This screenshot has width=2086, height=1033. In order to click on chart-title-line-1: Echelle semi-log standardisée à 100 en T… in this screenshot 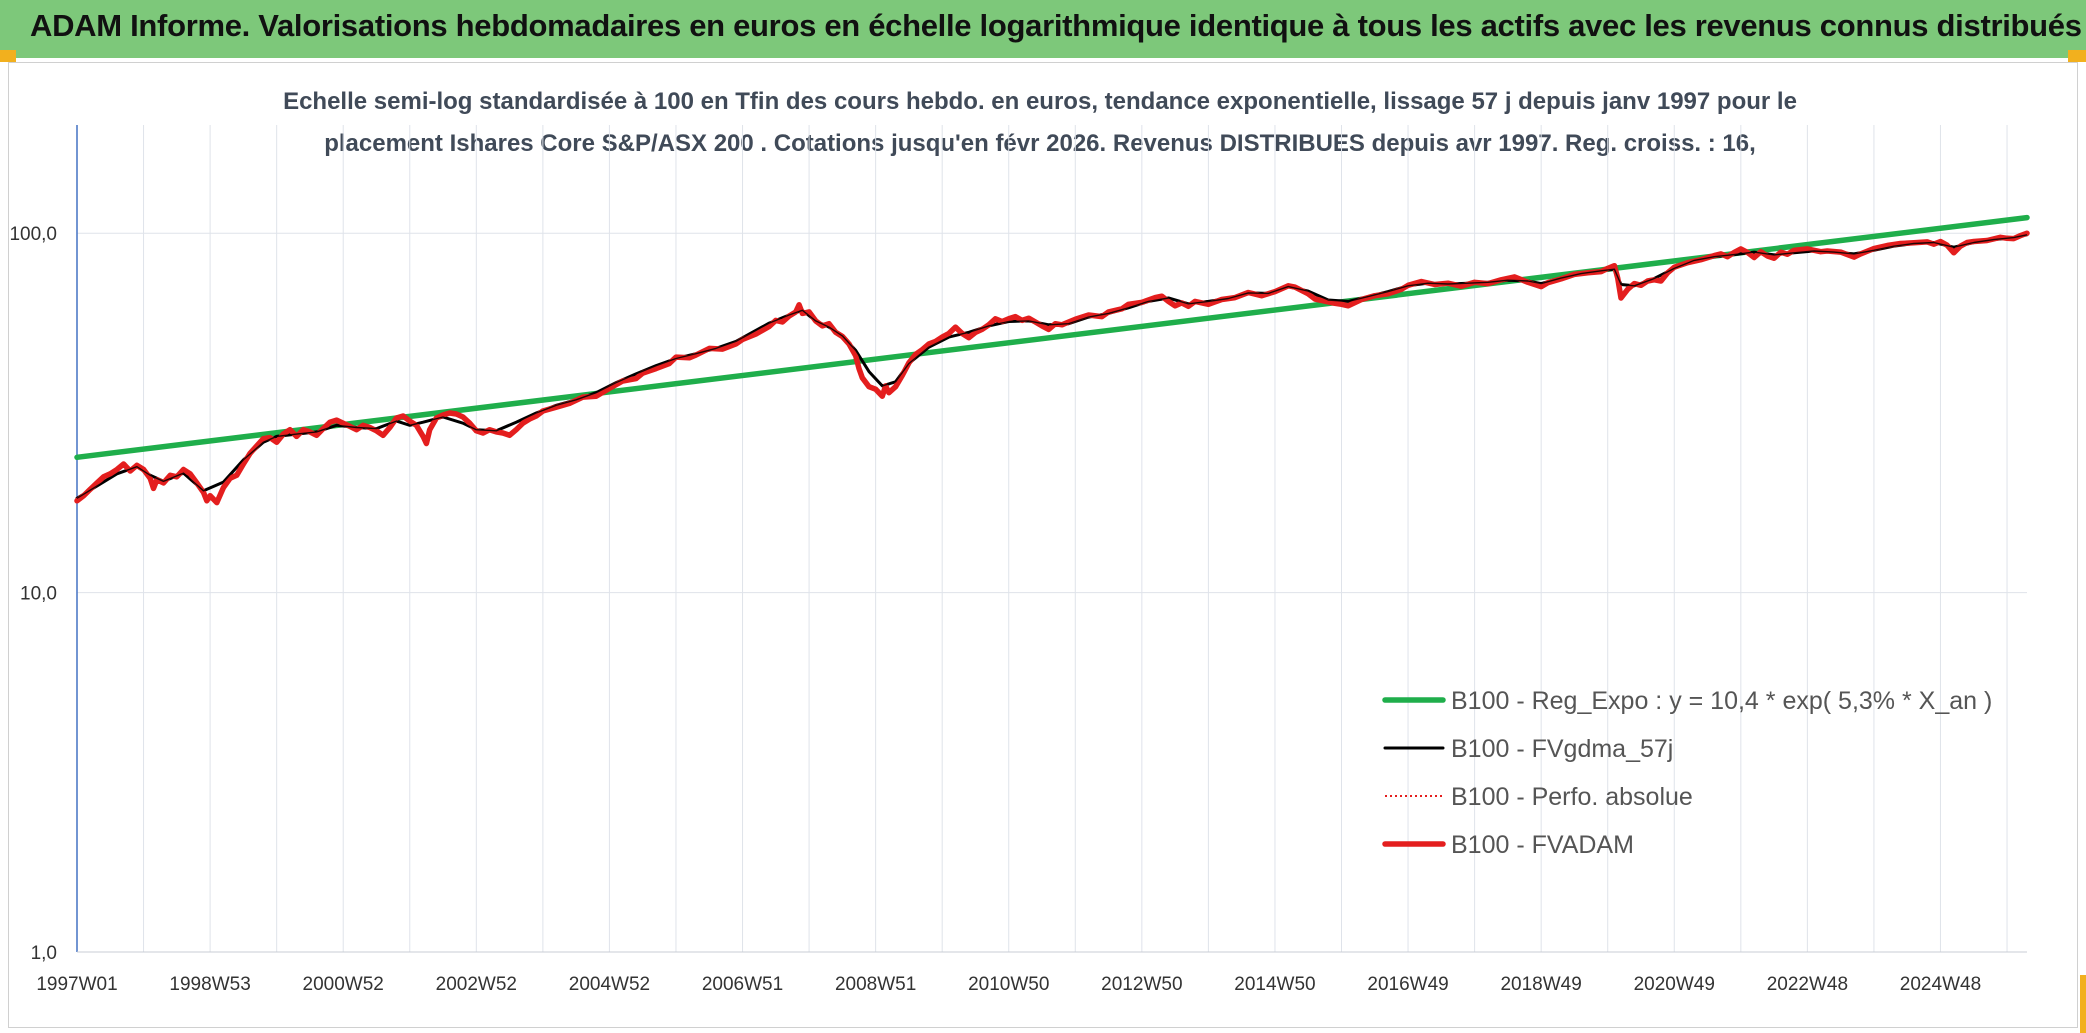, I will do `click(1040, 101)`.